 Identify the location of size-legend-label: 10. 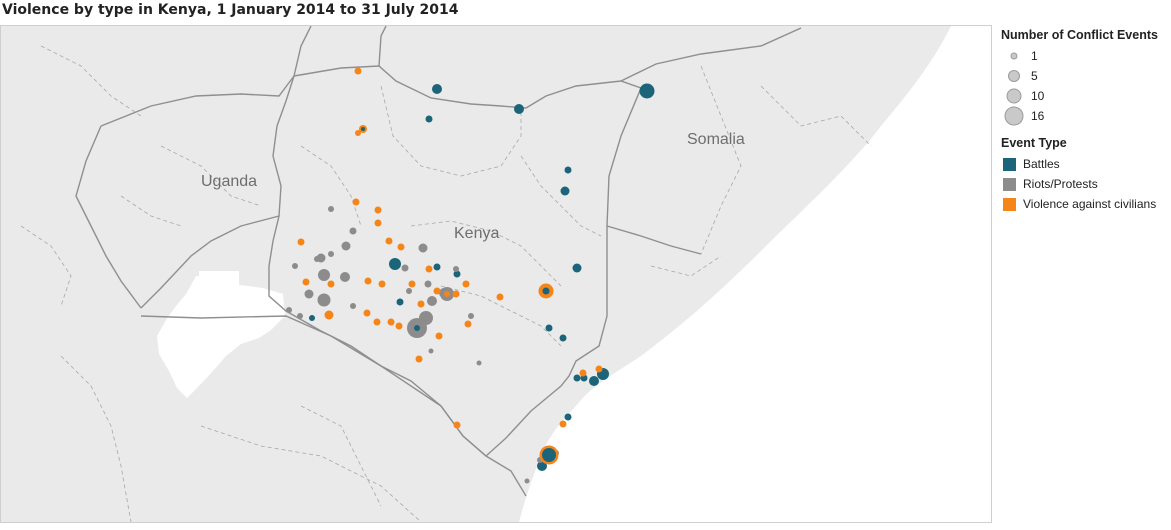
(1038, 96).